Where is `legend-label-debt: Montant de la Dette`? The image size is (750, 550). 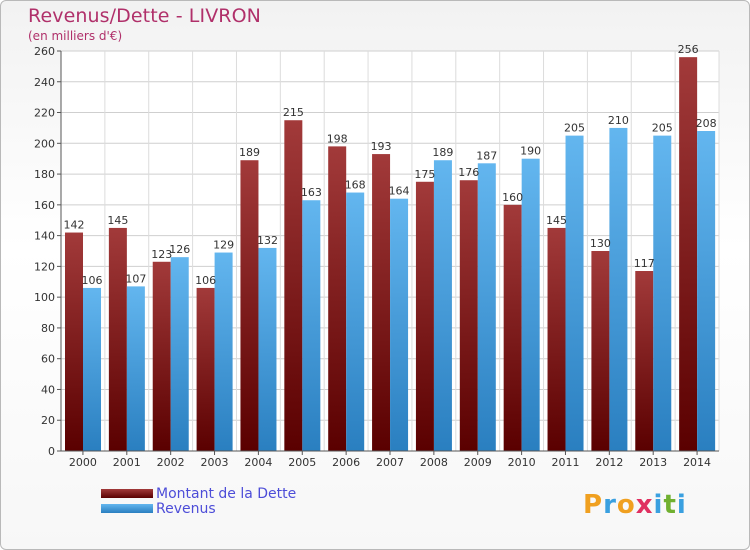 legend-label-debt: Montant de la Dette is located at coordinates (226, 494).